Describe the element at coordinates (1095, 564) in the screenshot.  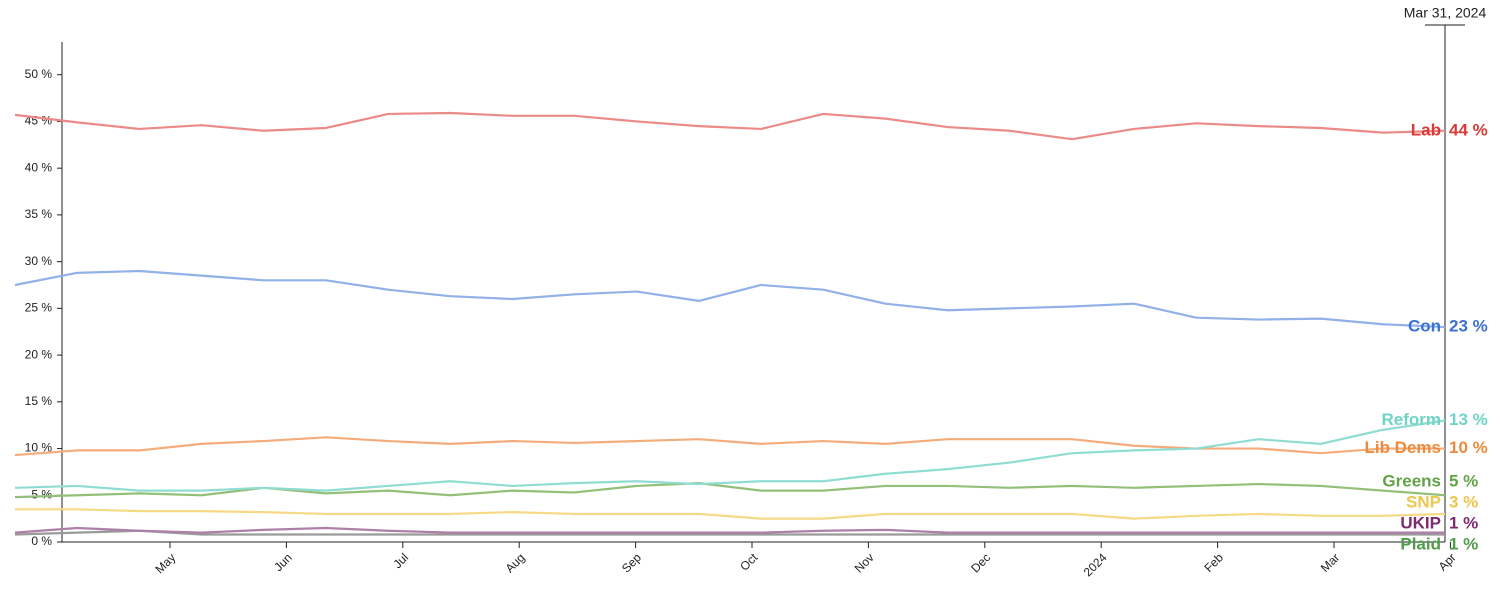
I see `x-tick-label: 2024` at that location.